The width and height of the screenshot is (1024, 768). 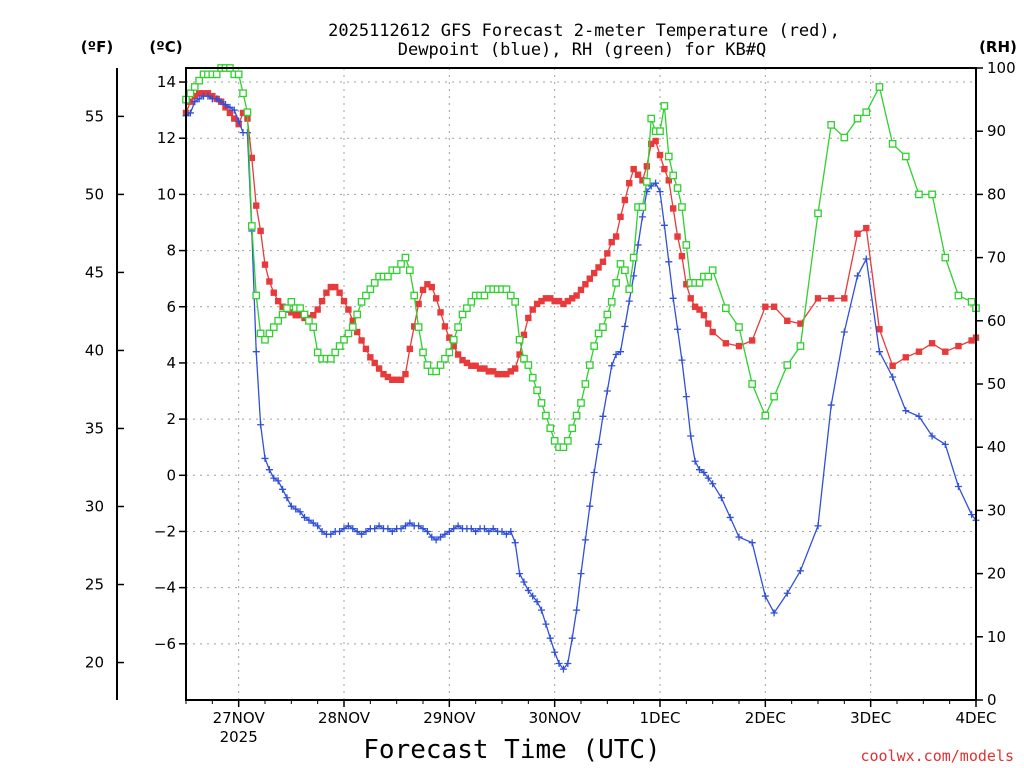 I want to click on celsius-tick-label: −6, so click(x=165, y=644).